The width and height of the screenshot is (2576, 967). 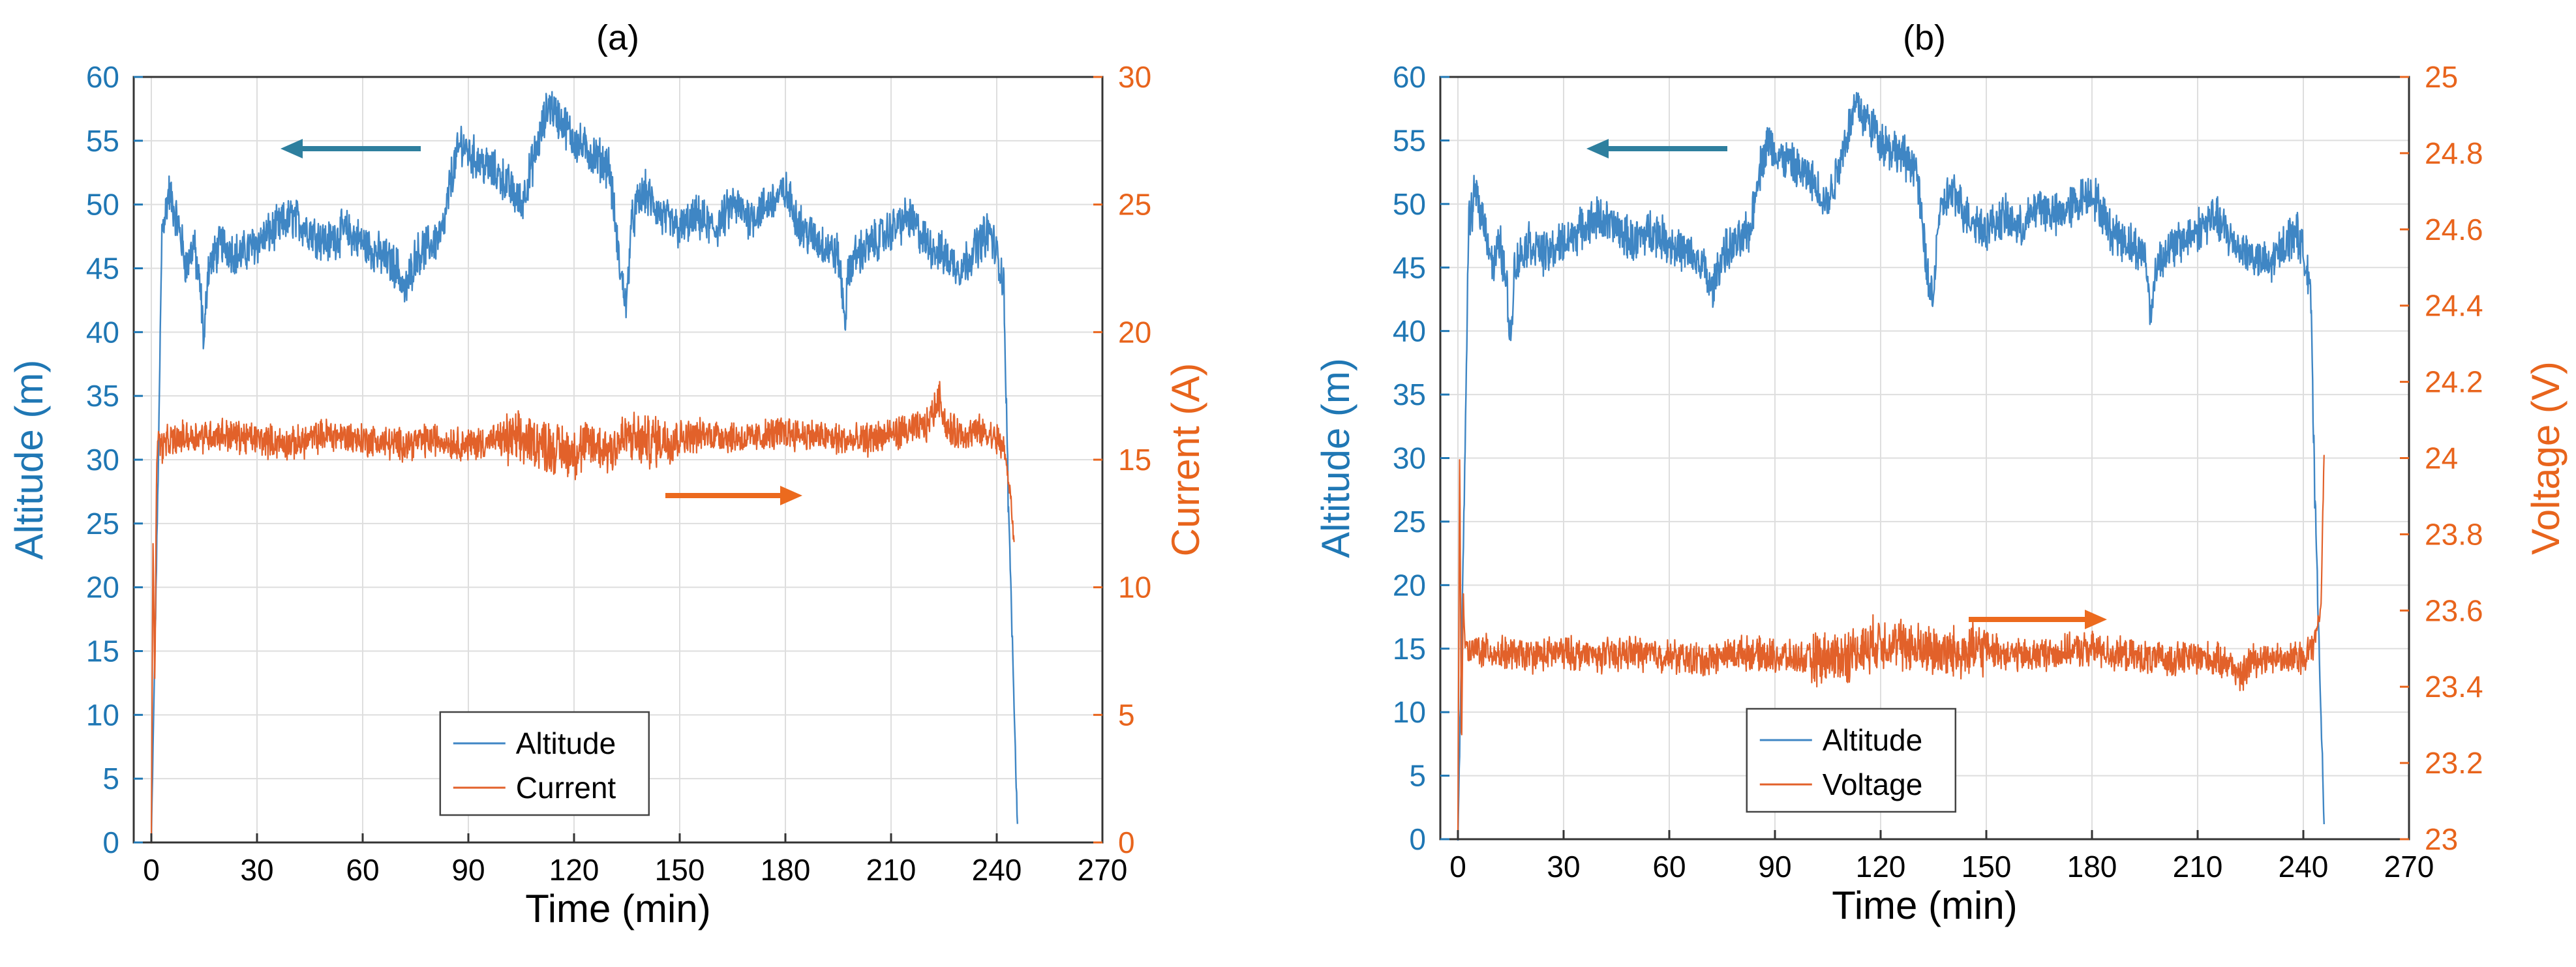 What do you see at coordinates (541, 322) in the screenshot?
I see `panel-a-arrows` at bounding box center [541, 322].